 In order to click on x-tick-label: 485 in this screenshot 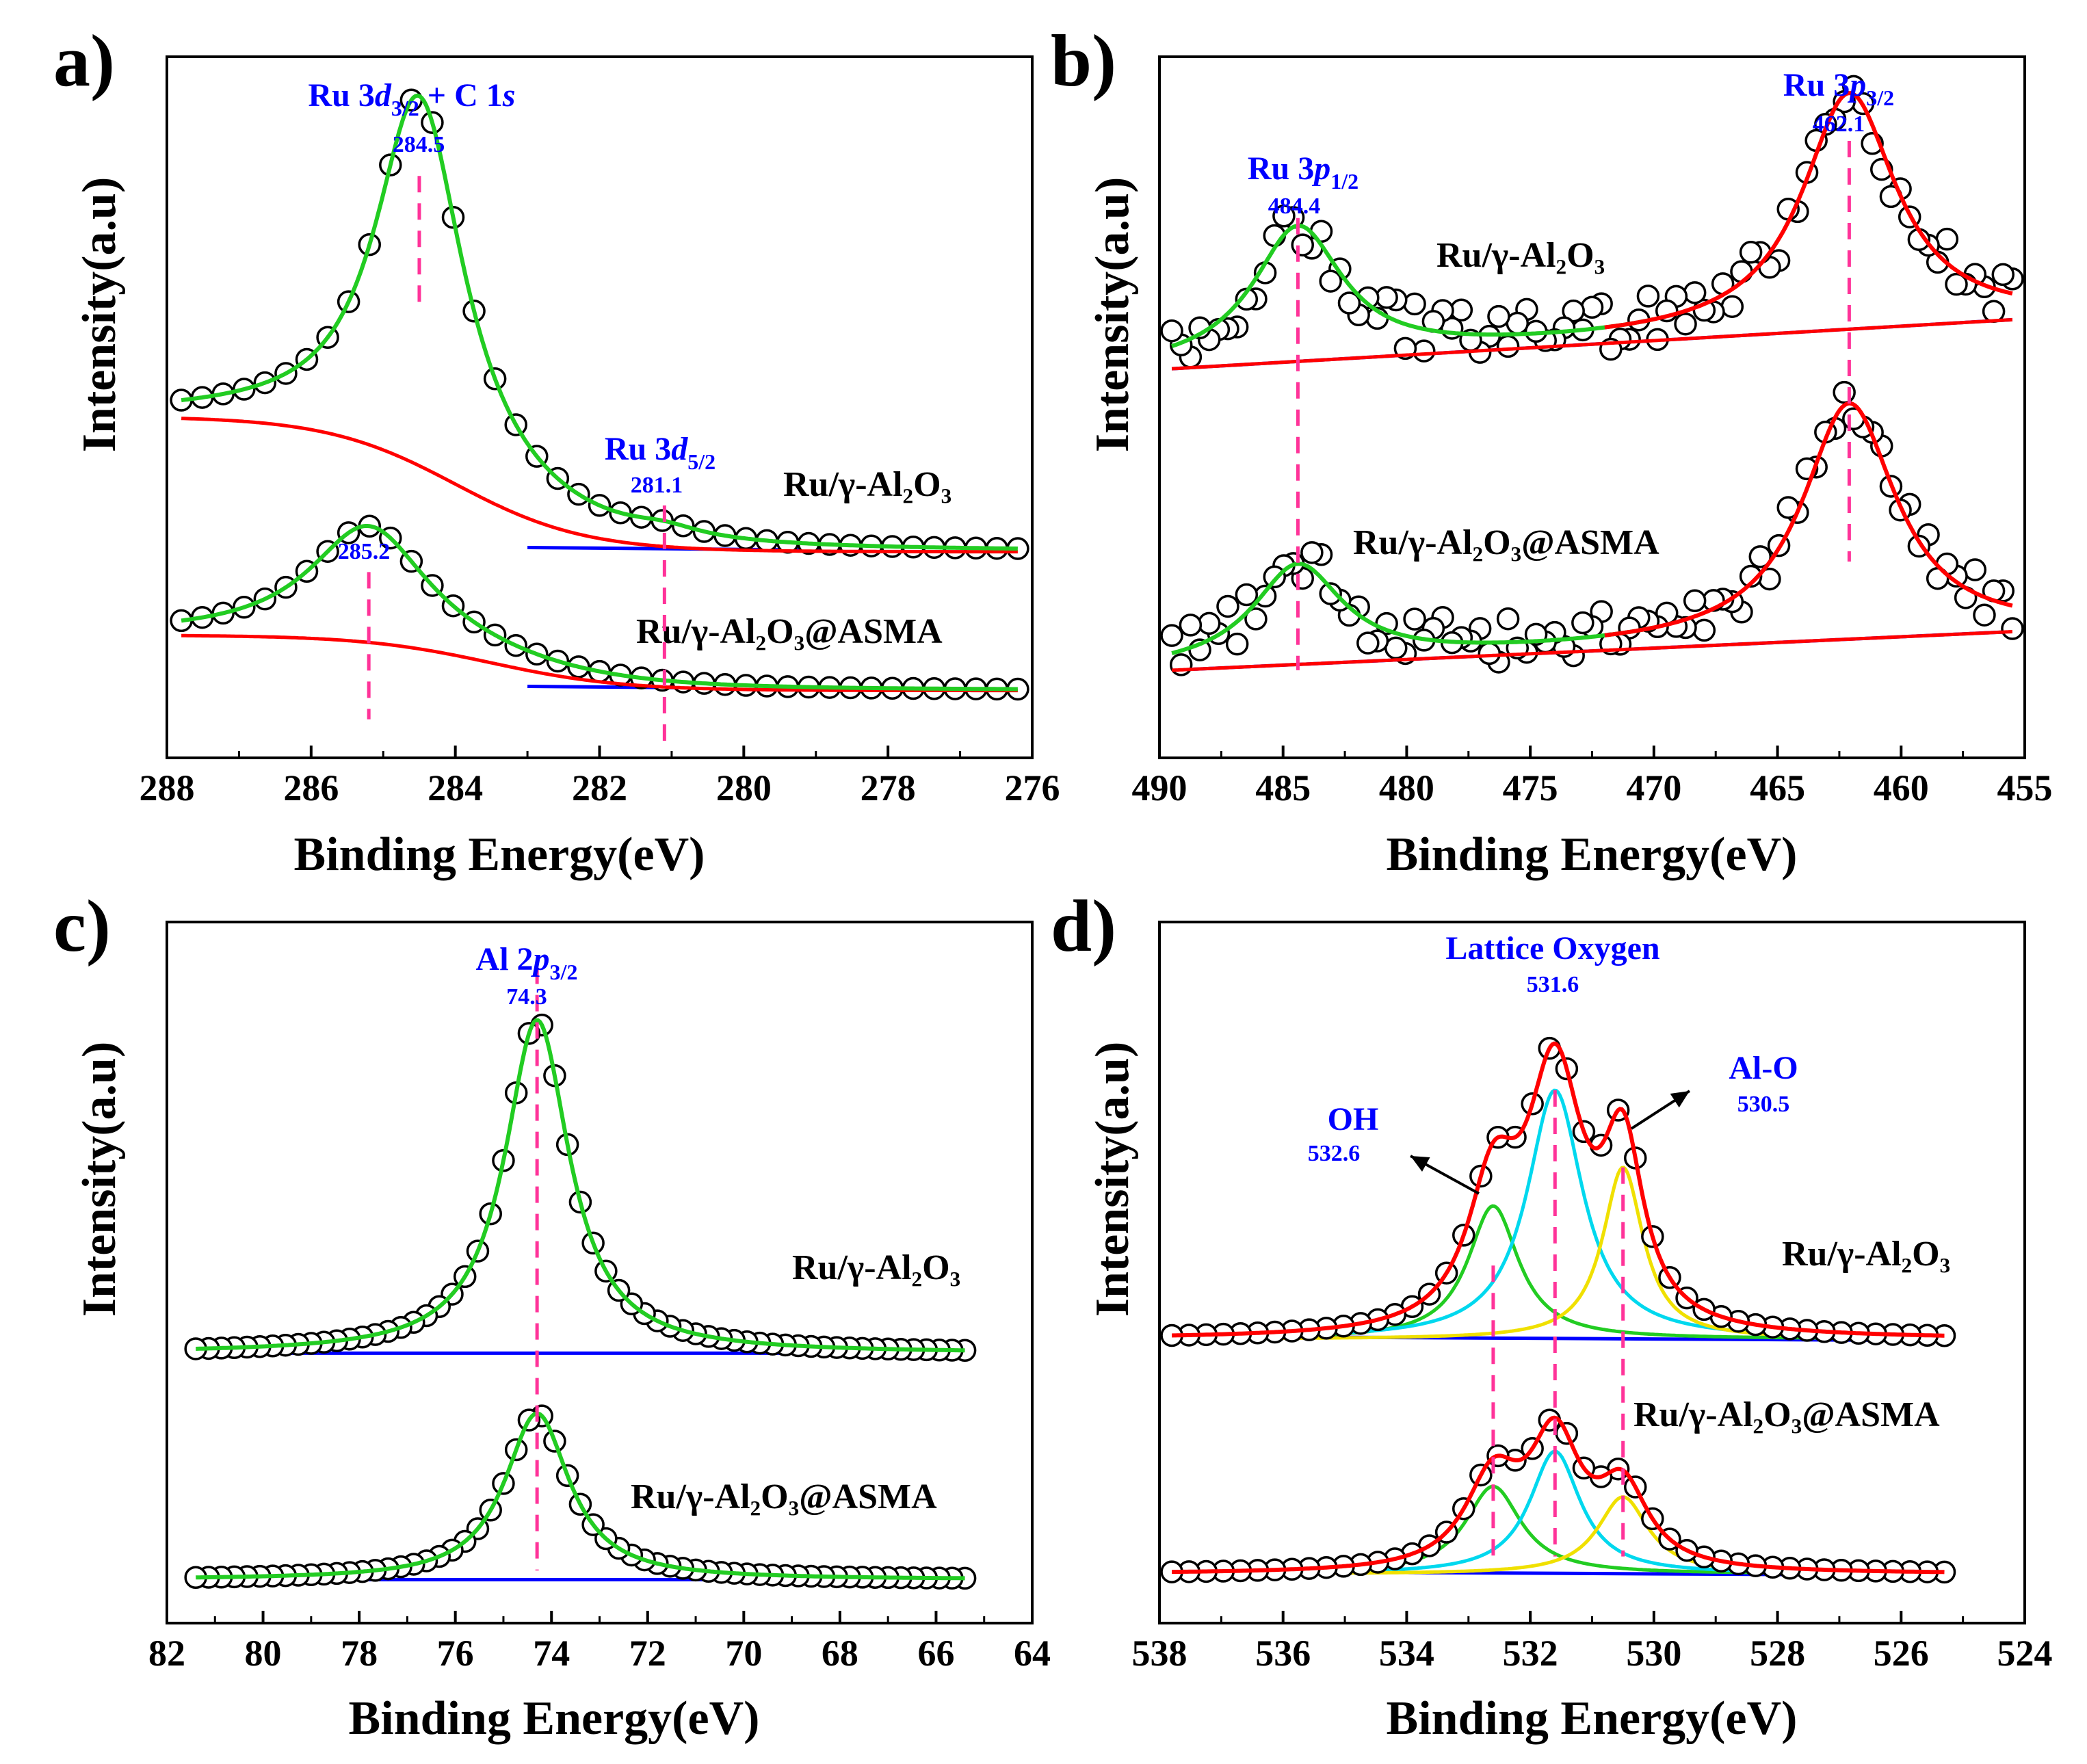, I will do `click(1283, 787)`.